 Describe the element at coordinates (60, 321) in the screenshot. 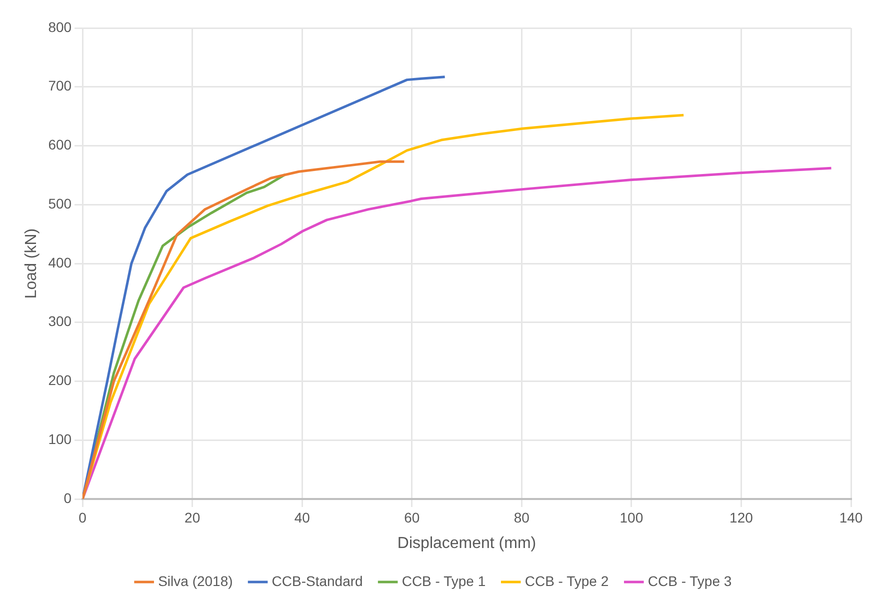

I see `y-tick-label: 300` at that location.